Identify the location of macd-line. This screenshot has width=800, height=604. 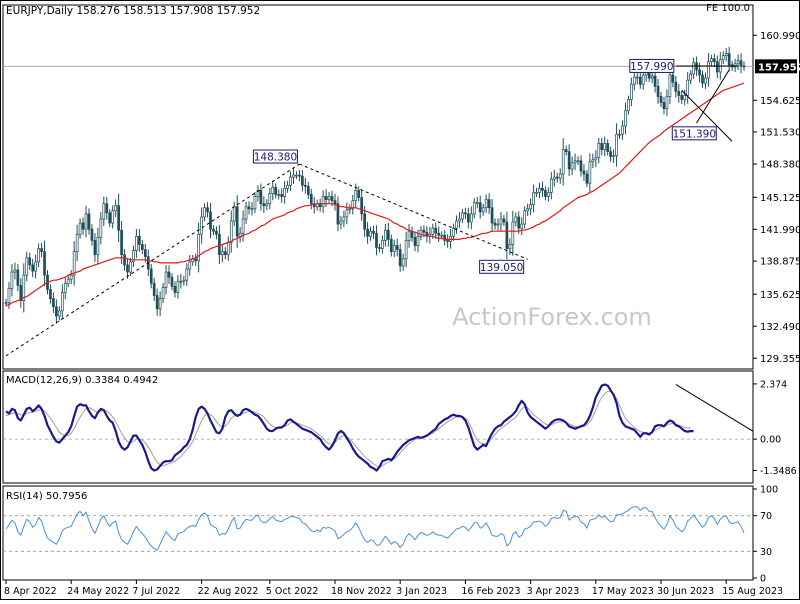
(349, 427).